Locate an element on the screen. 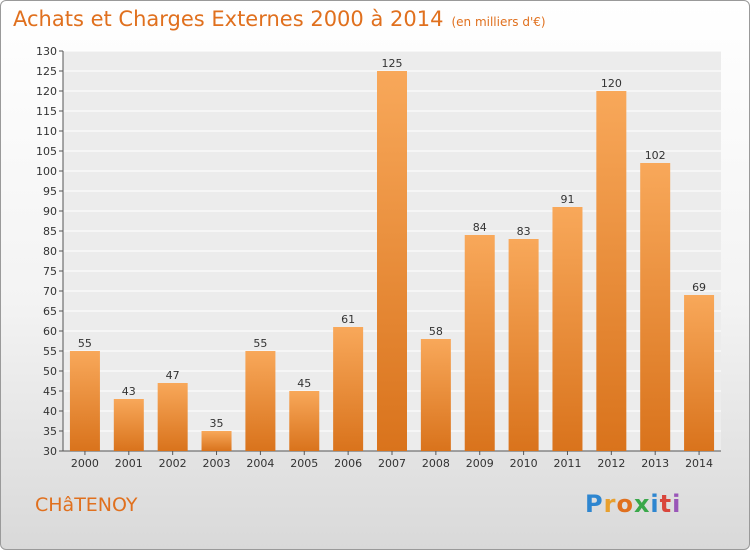  y-tick-label: 130 is located at coordinates (46, 51).